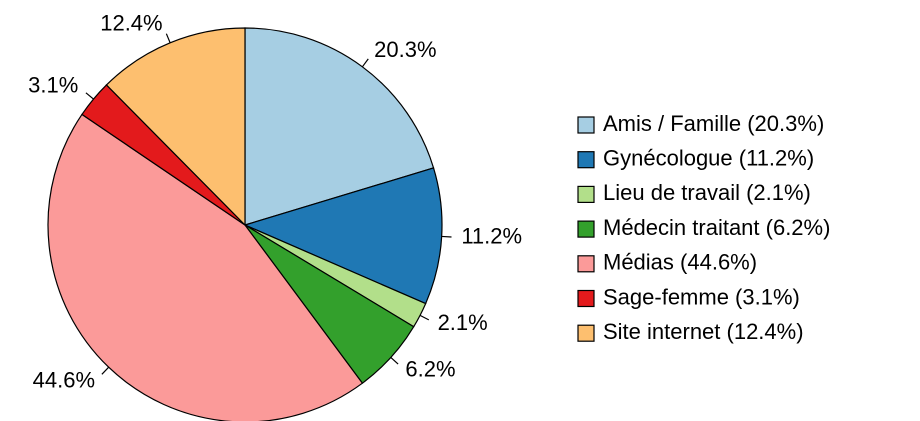 The image size is (920, 421). I want to click on data-label: 6.2%, so click(430, 369).